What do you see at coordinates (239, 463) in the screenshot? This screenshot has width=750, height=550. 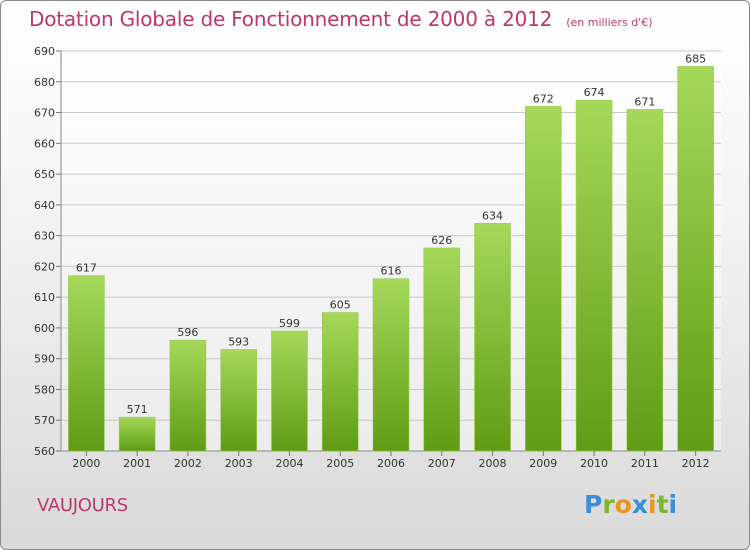 I see `x-tick-label: 2003` at bounding box center [239, 463].